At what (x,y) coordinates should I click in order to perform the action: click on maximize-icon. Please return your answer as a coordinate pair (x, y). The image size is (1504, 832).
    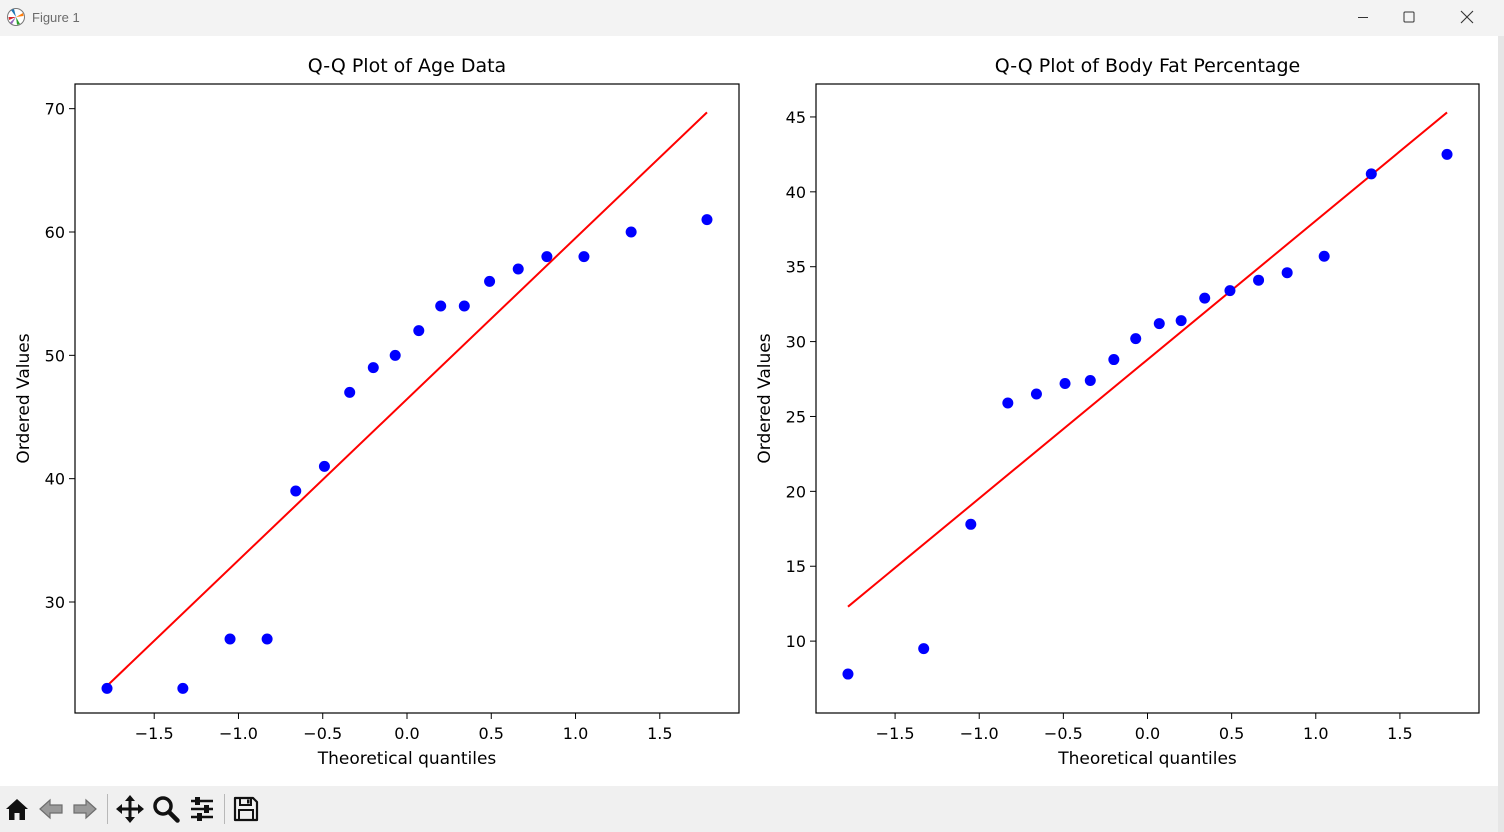
    Looking at the image, I should click on (1409, 17).